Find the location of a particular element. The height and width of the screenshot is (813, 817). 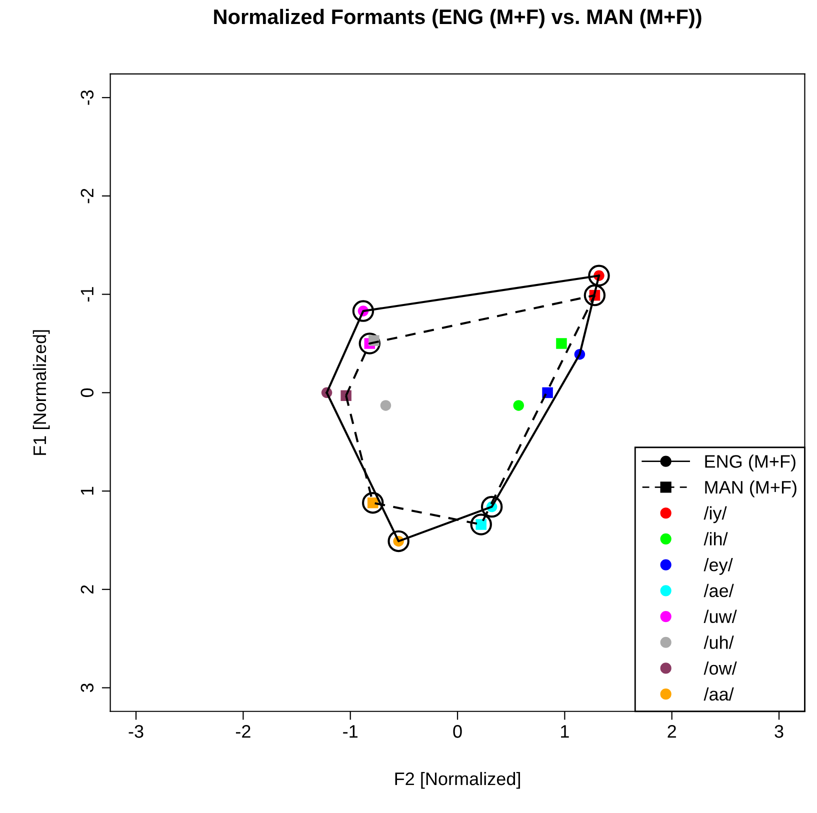

y-axis-title: F1 [Normalized] is located at coordinates (41, 392).